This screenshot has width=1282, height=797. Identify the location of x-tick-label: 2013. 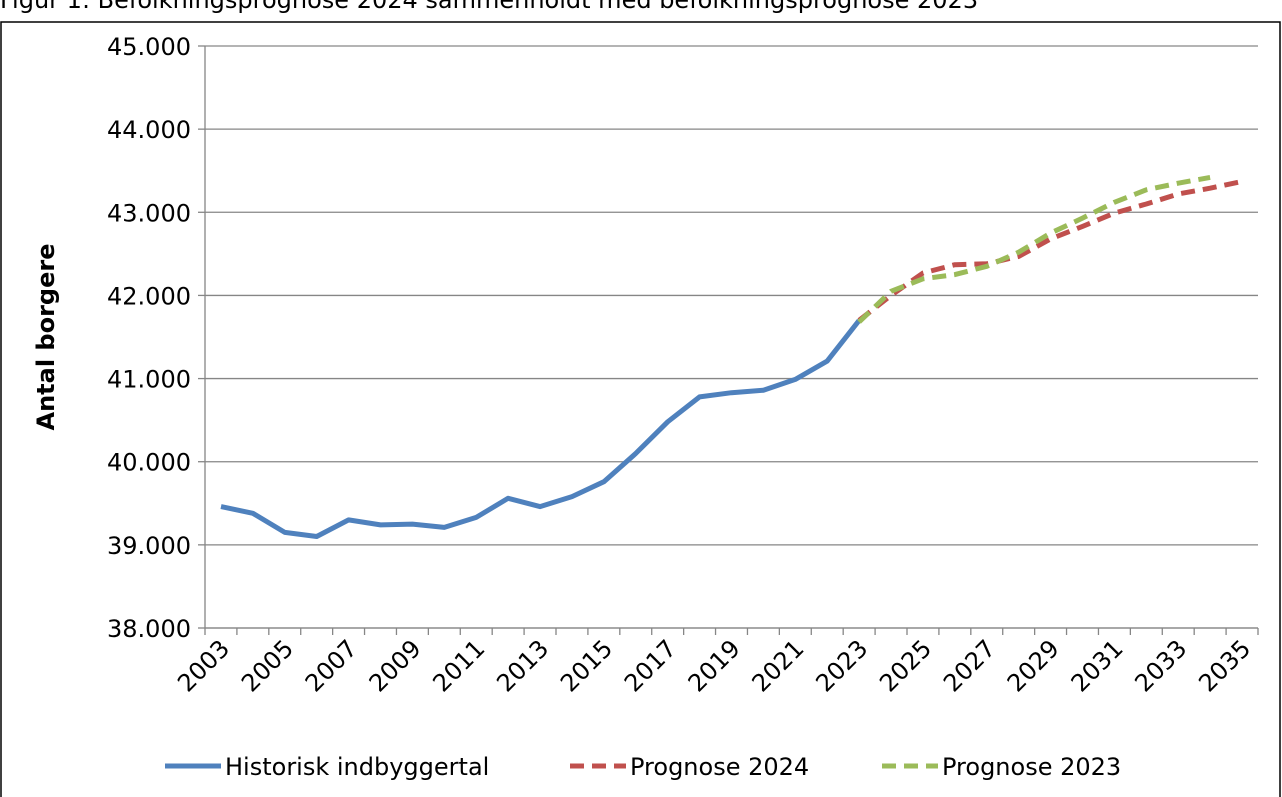
(522, 665).